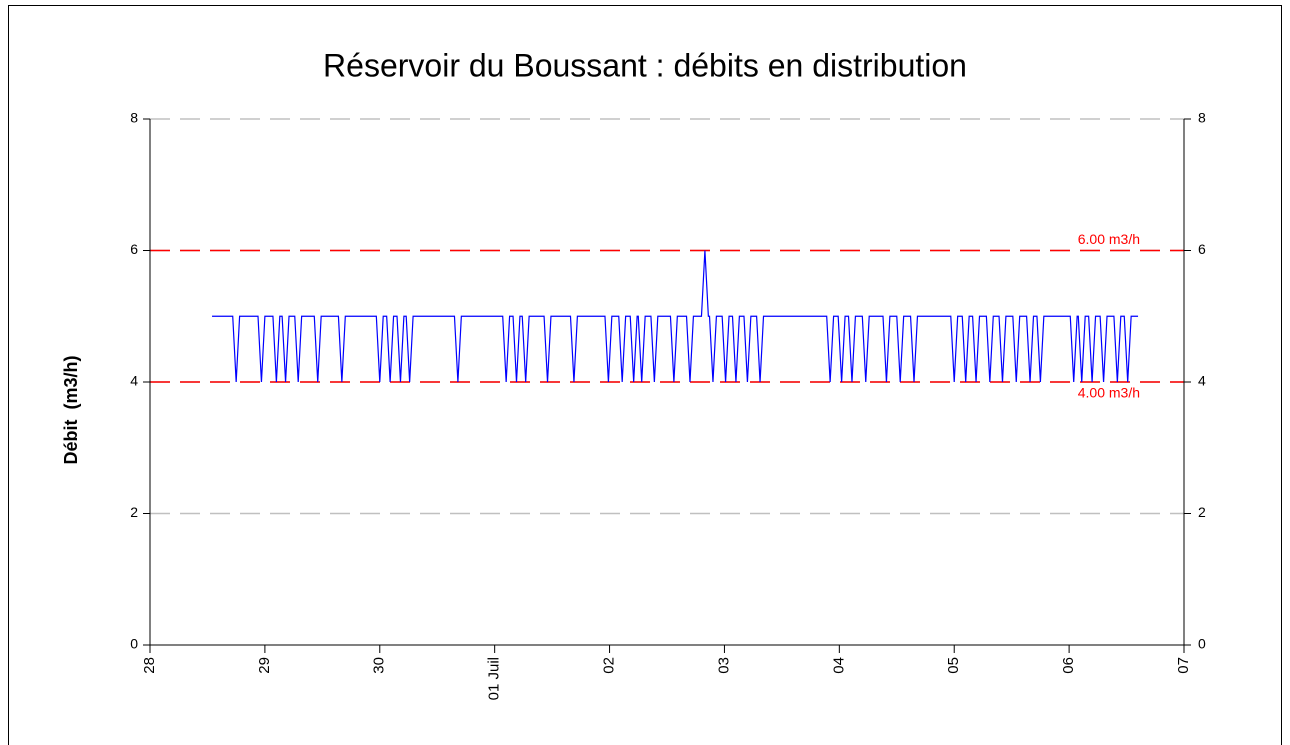 The image size is (1290, 745). Describe the element at coordinates (494, 678) in the screenshot. I see `x-tick-label: 01 Juil` at that location.